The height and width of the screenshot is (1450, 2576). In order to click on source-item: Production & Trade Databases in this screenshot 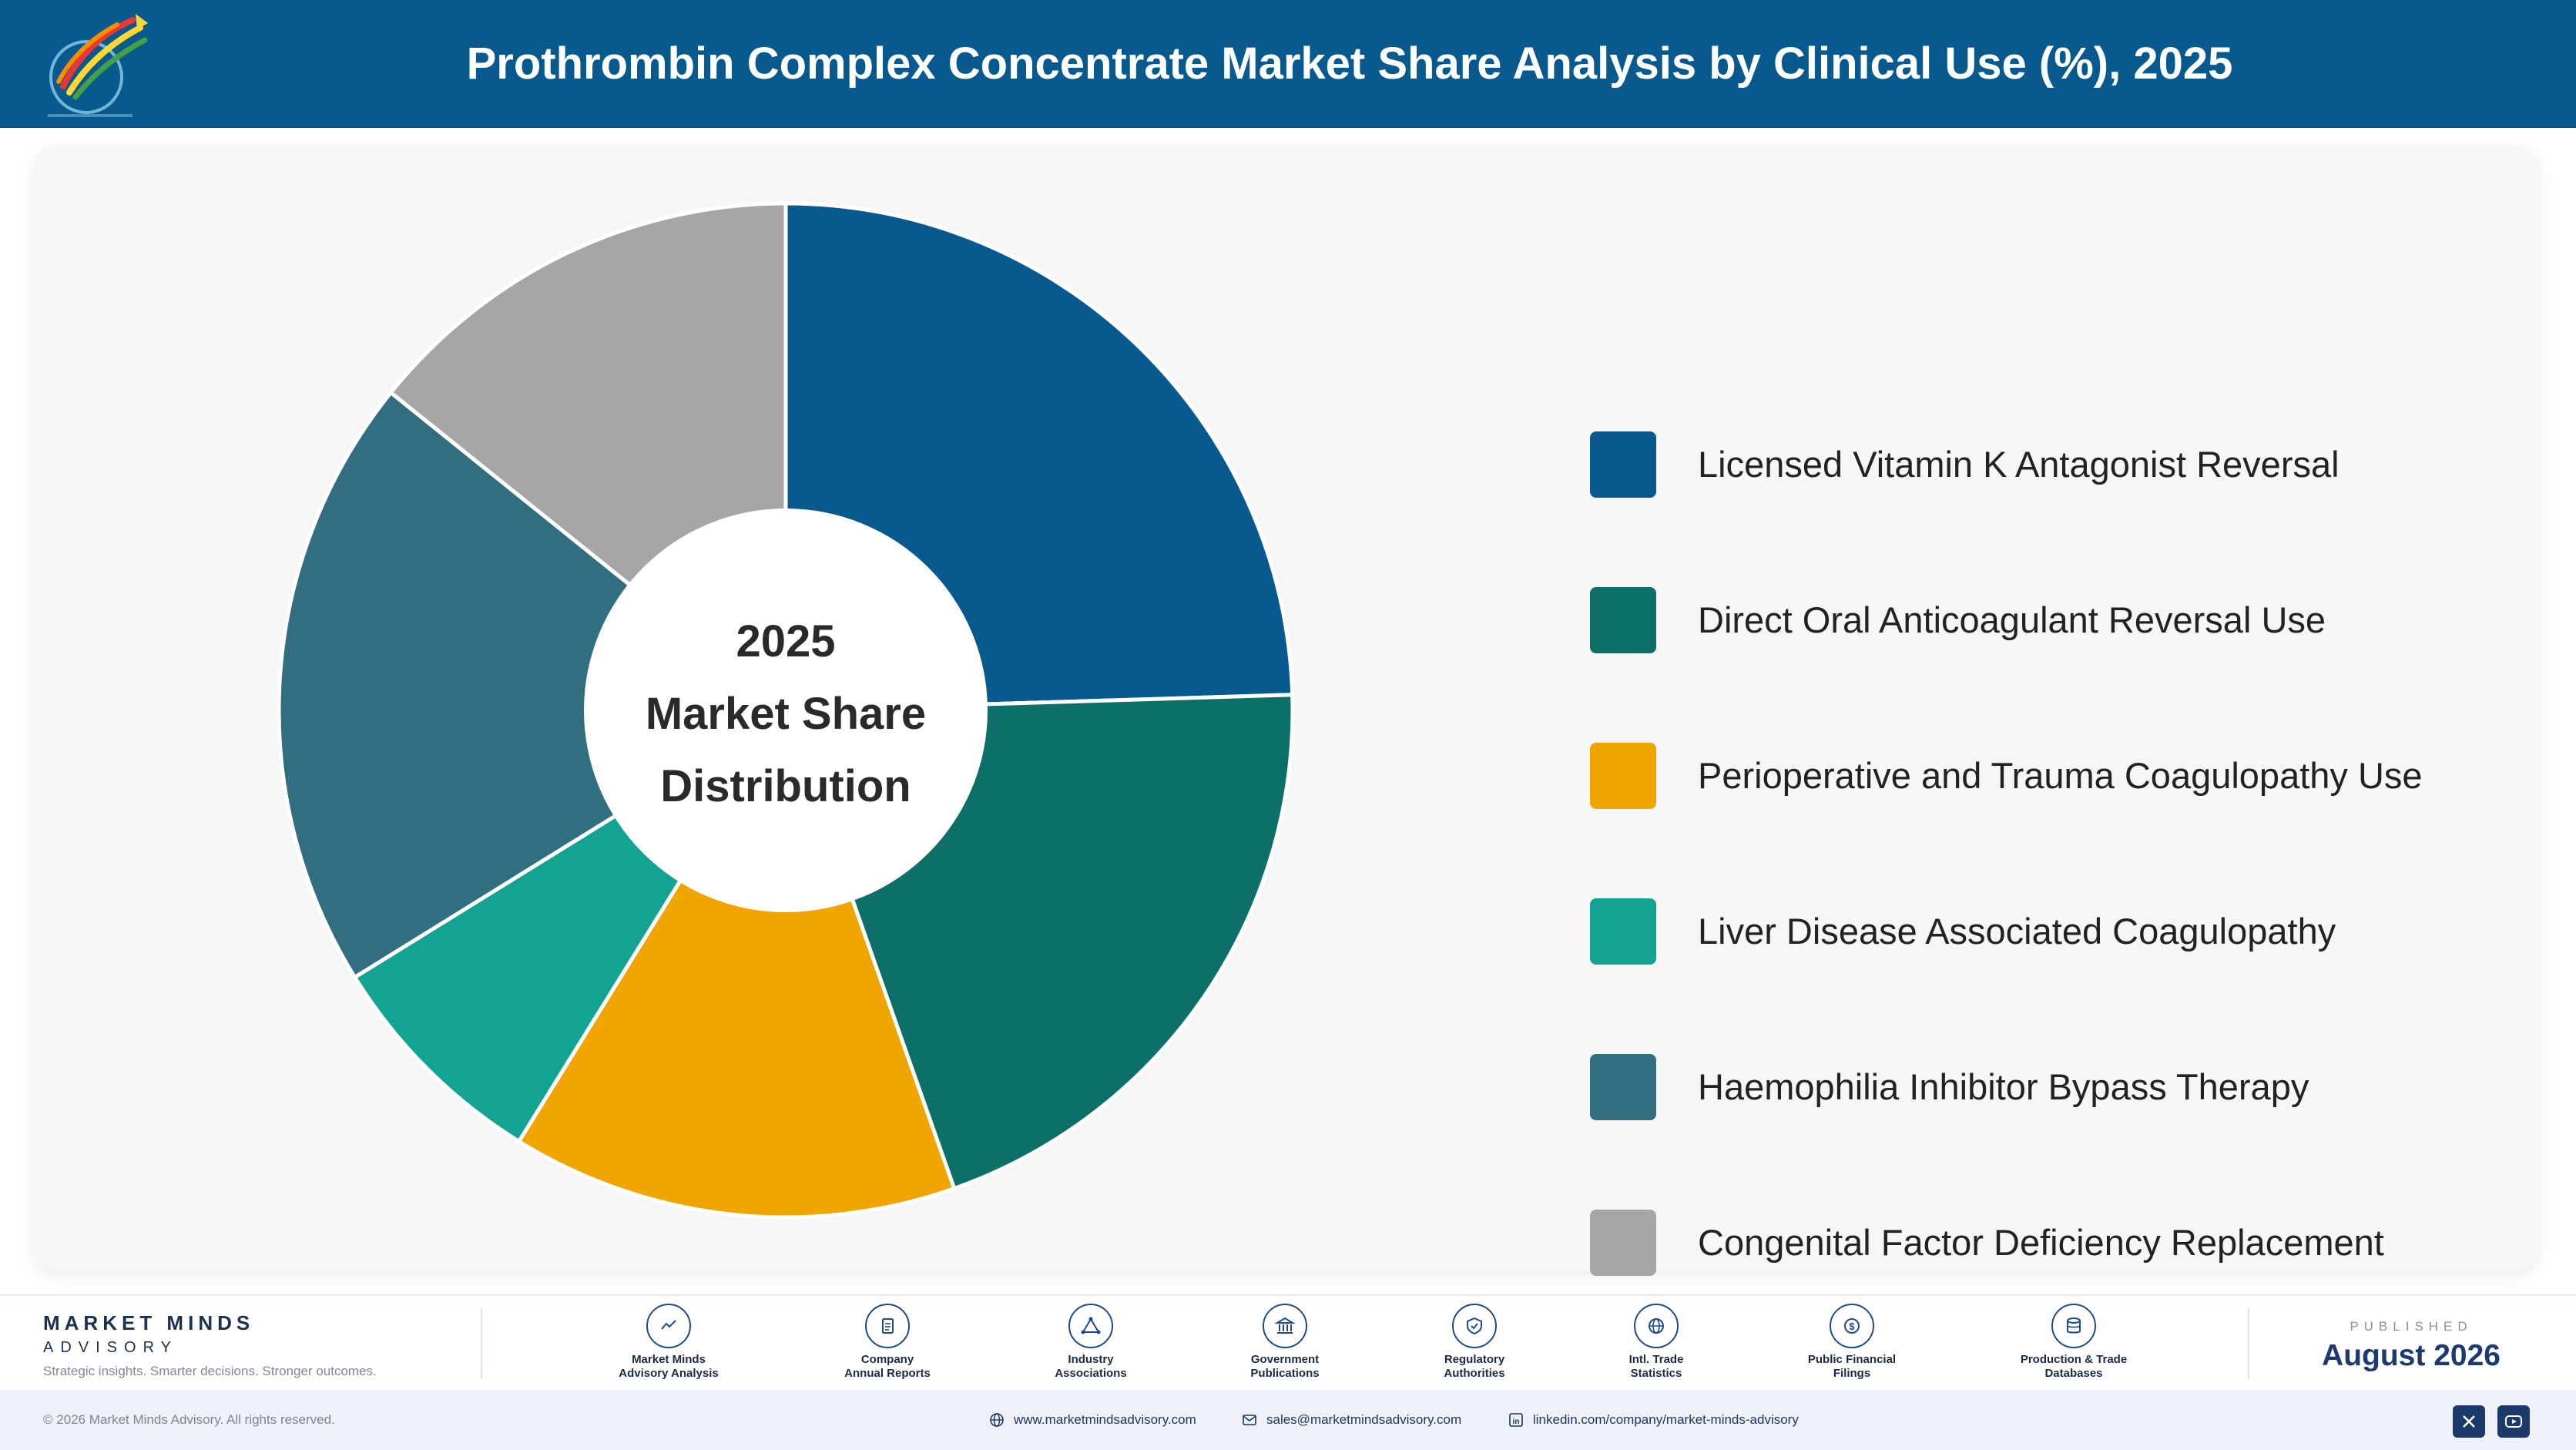, I will do `click(2074, 1342)`.